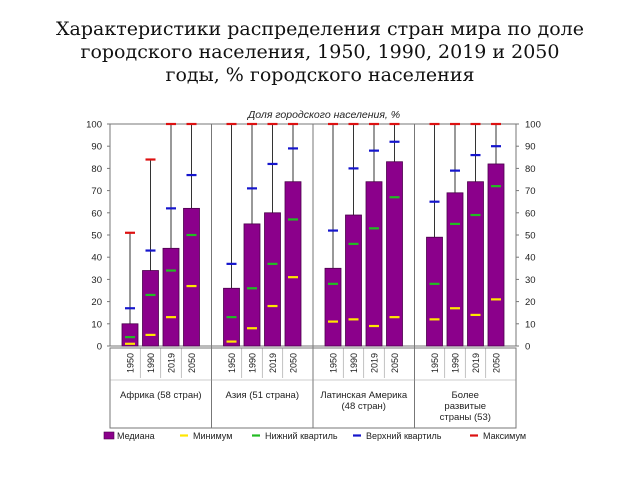 The height and width of the screenshot is (480, 640). I want to click on title-line-3: годы, % городского населения, so click(320, 75).